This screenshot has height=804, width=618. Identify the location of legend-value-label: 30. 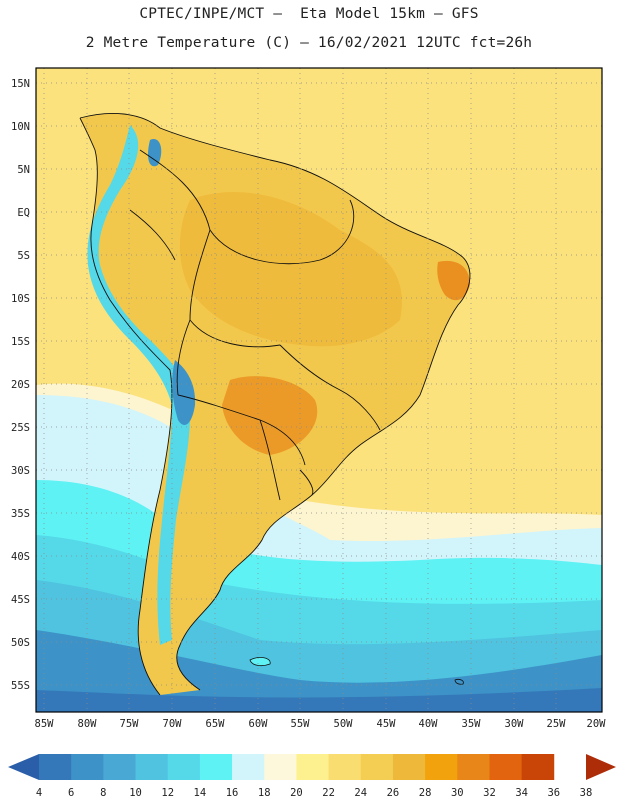
(457, 793).